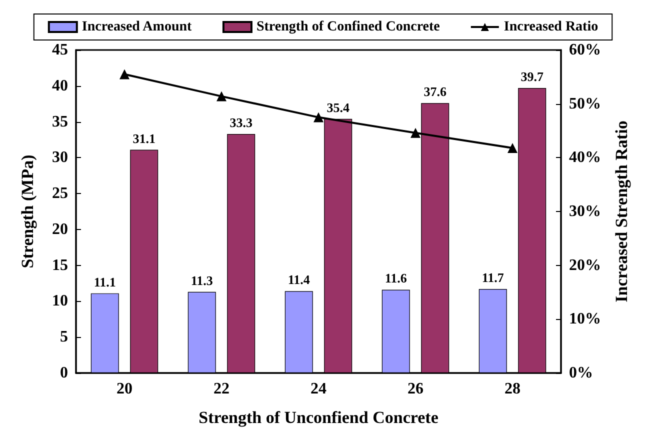  I want to click on y-tick-label: 40, so click(60, 85).